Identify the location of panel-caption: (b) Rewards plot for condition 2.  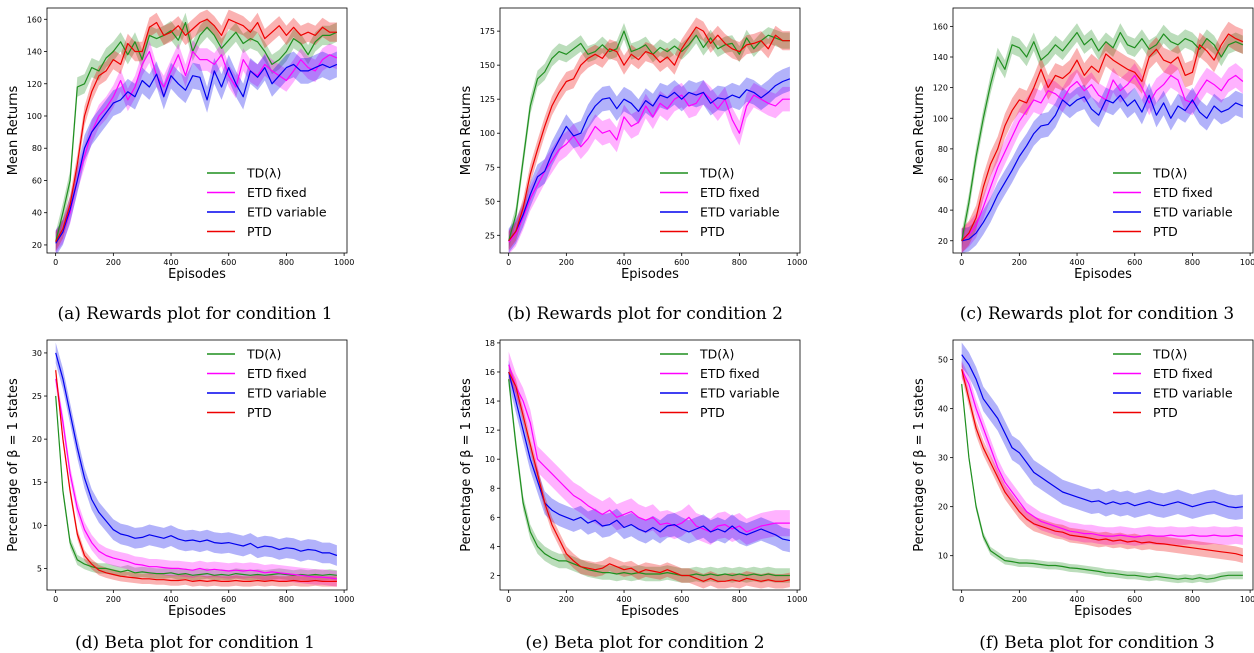
(645, 314).